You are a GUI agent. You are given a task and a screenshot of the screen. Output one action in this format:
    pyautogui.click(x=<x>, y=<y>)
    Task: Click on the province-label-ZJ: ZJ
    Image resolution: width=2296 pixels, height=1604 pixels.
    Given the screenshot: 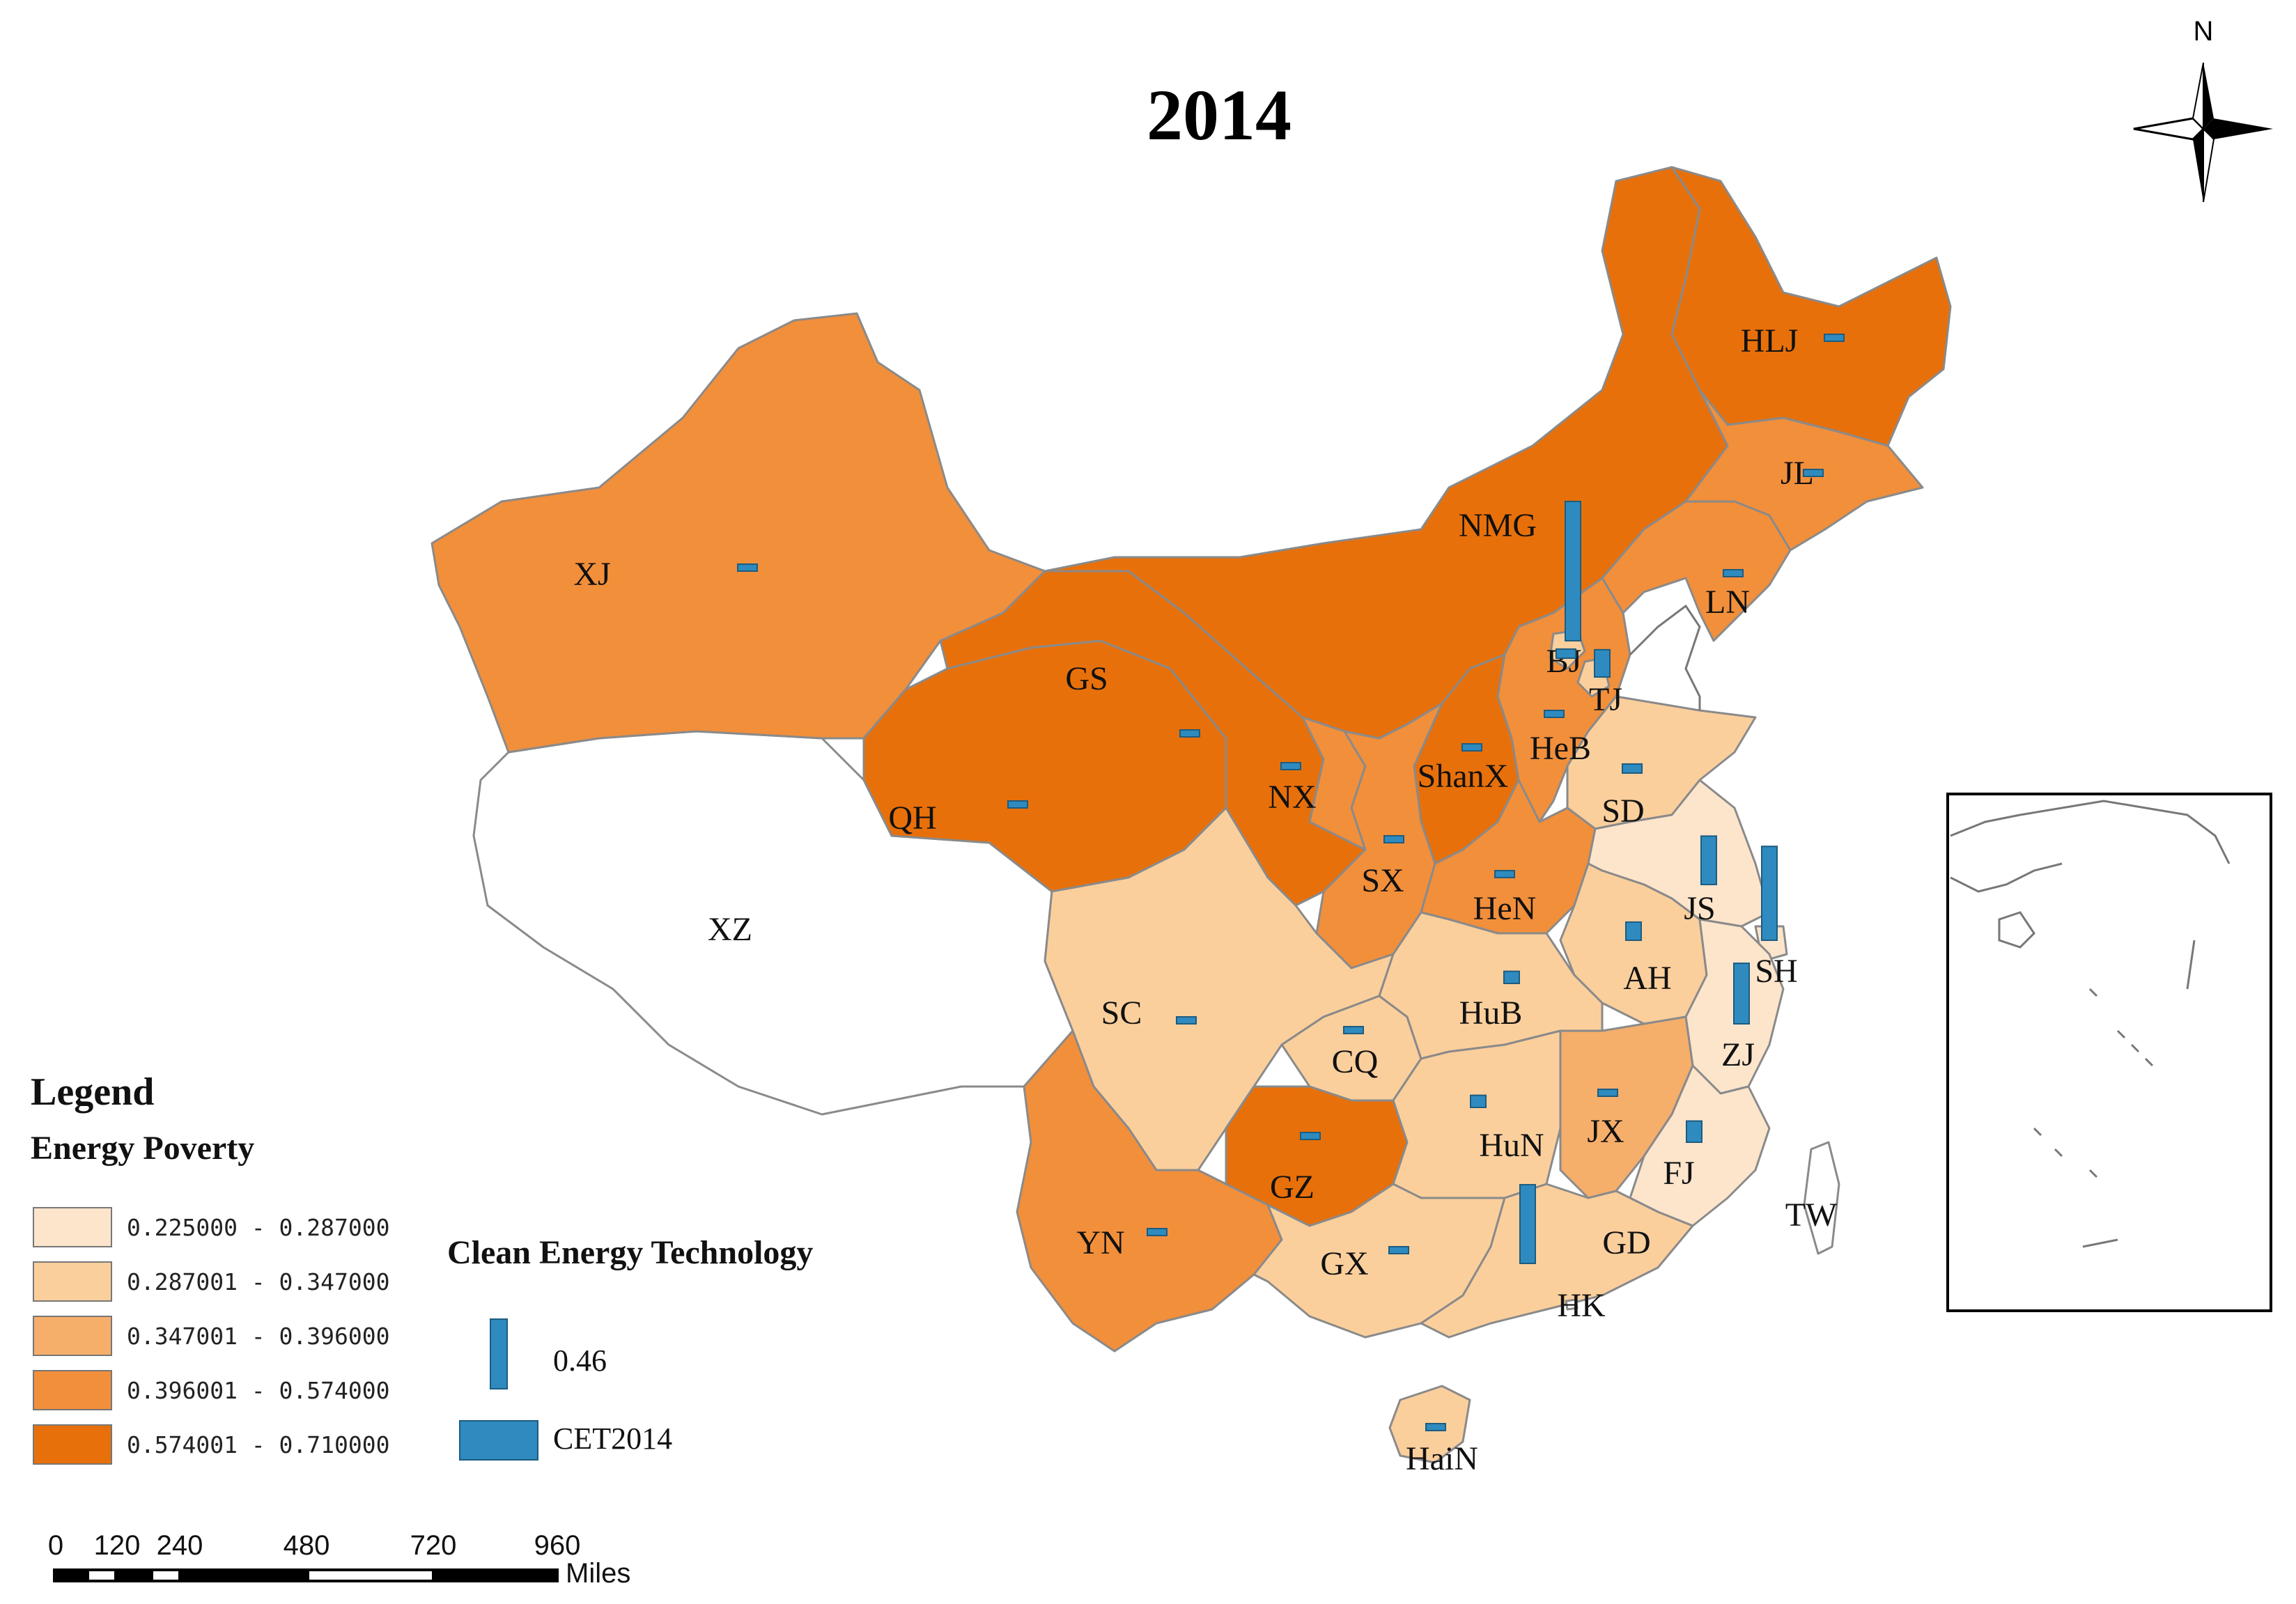 What is the action you would take?
    pyautogui.click(x=1738, y=1054)
    